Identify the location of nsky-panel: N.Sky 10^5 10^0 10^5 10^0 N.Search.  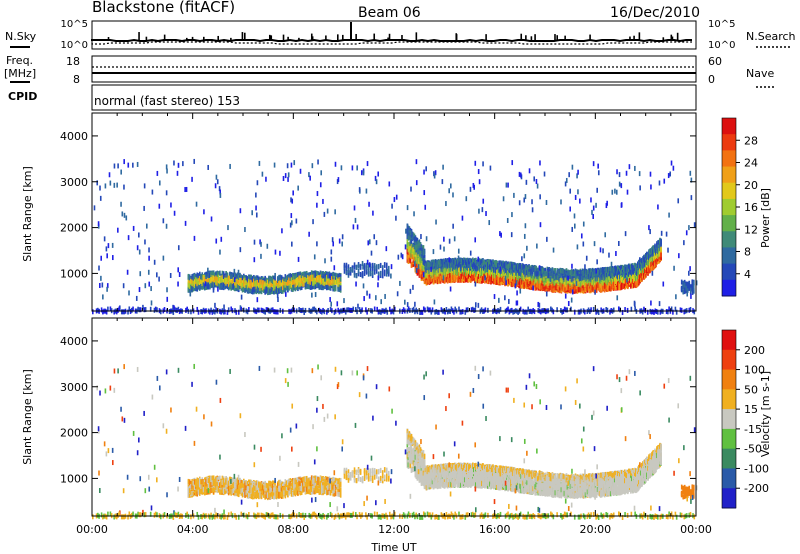
(400, 35).